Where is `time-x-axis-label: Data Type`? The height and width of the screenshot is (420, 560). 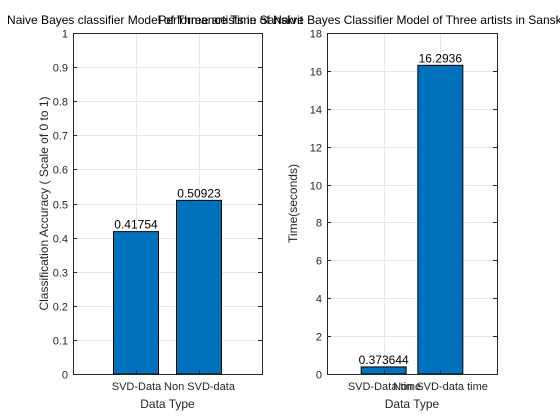 time-x-axis-label: Data Type is located at coordinates (412, 404).